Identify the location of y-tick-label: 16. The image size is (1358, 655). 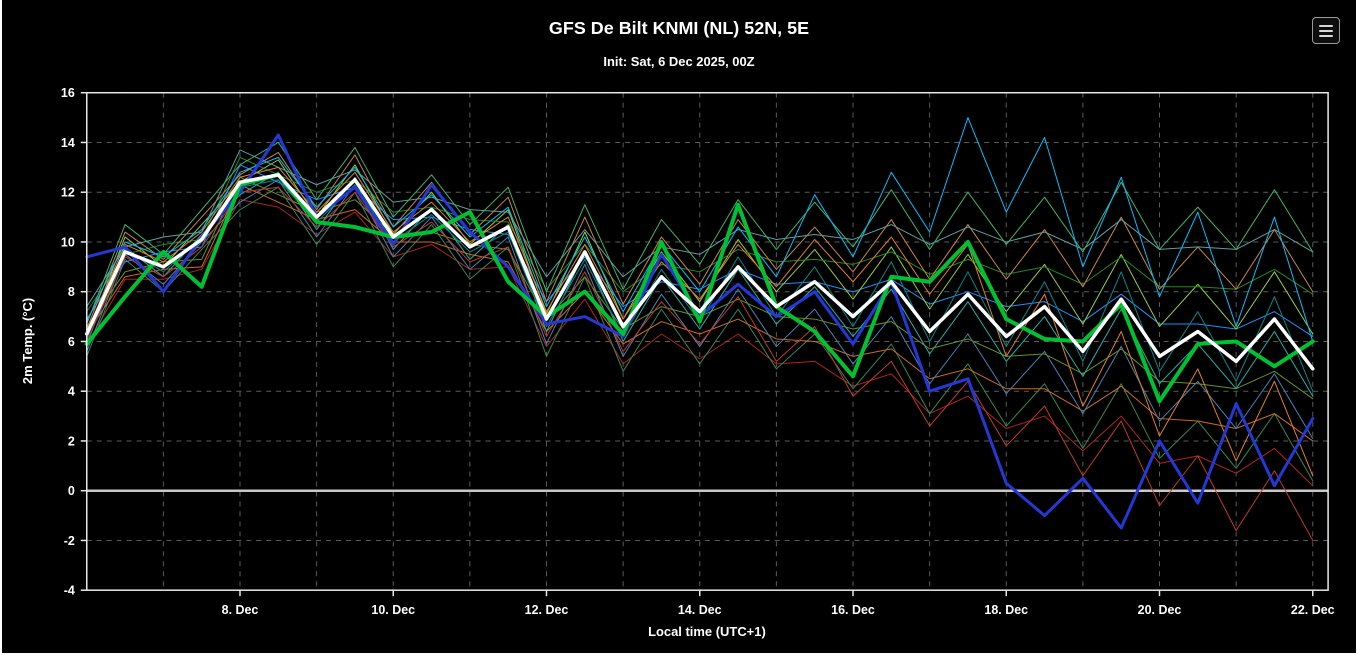
(68, 93).